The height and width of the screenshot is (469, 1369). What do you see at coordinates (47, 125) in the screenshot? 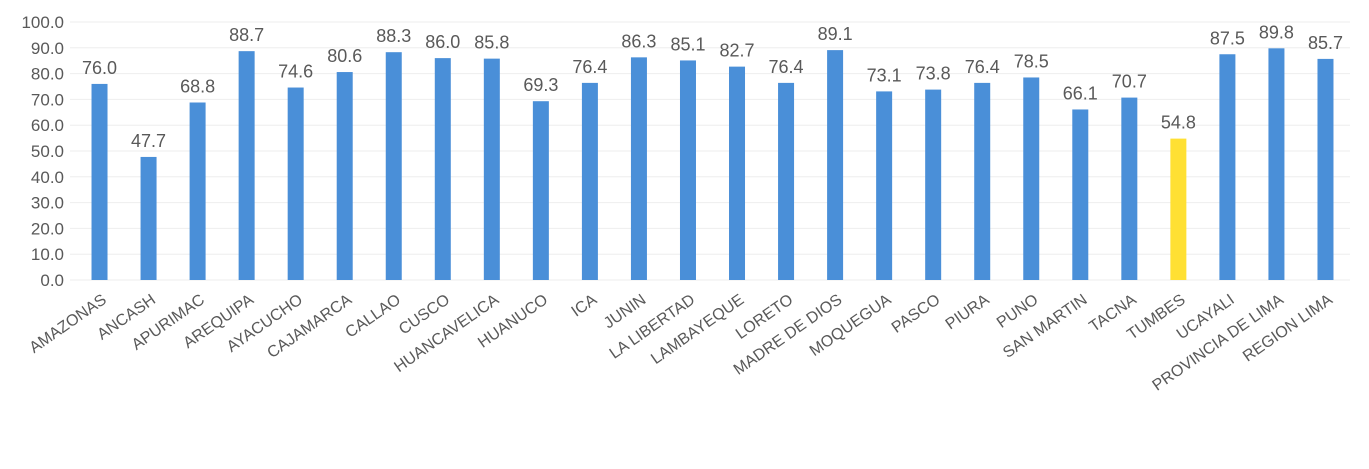
I see `y-tick-label: 60.0` at bounding box center [47, 125].